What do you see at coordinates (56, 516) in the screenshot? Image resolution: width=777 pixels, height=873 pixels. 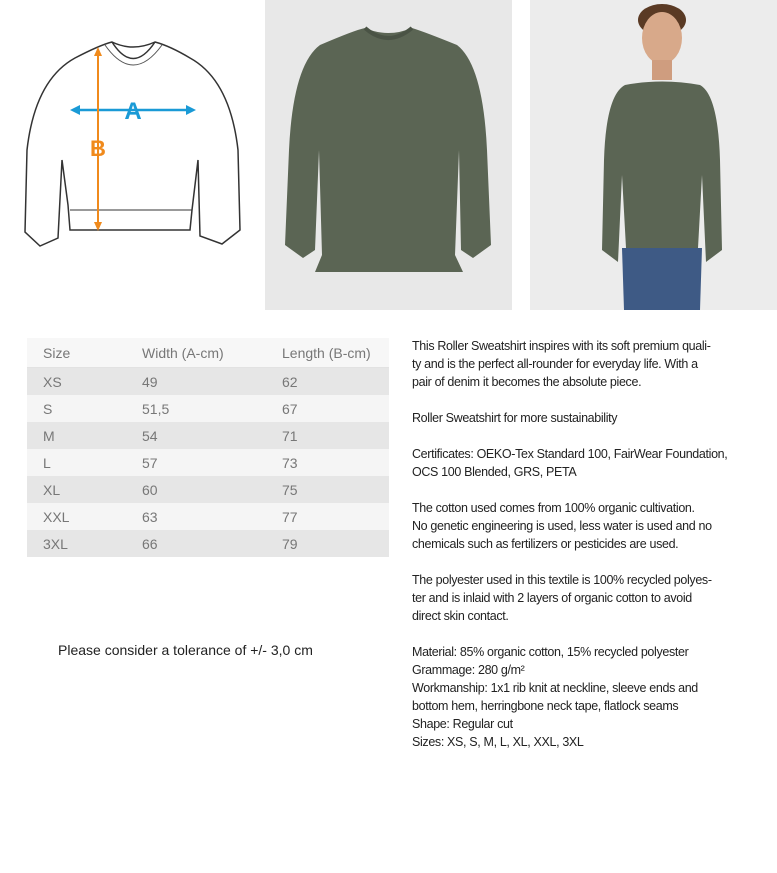 I see `cell-size: XXL` at bounding box center [56, 516].